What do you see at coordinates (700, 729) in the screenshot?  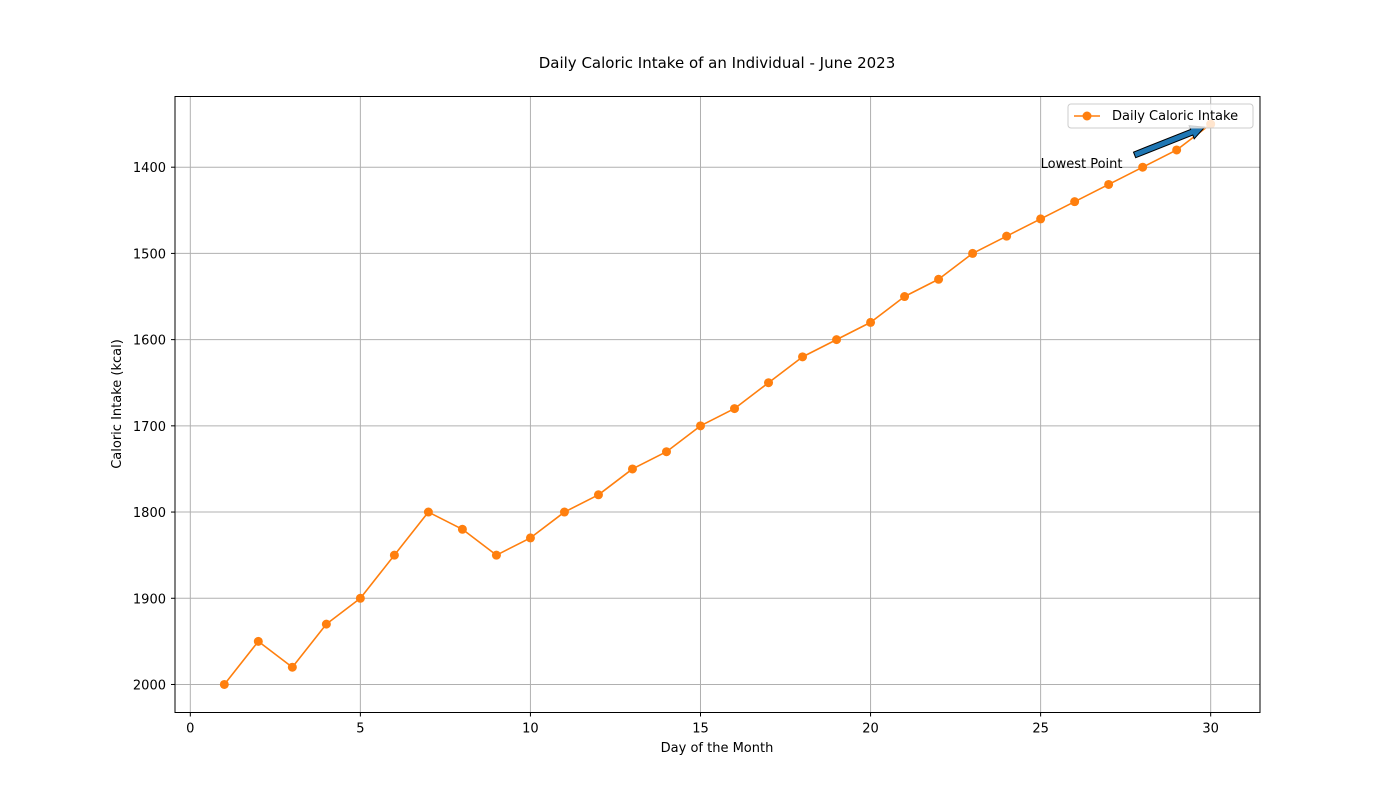 I see `x-tick-label: 15` at bounding box center [700, 729].